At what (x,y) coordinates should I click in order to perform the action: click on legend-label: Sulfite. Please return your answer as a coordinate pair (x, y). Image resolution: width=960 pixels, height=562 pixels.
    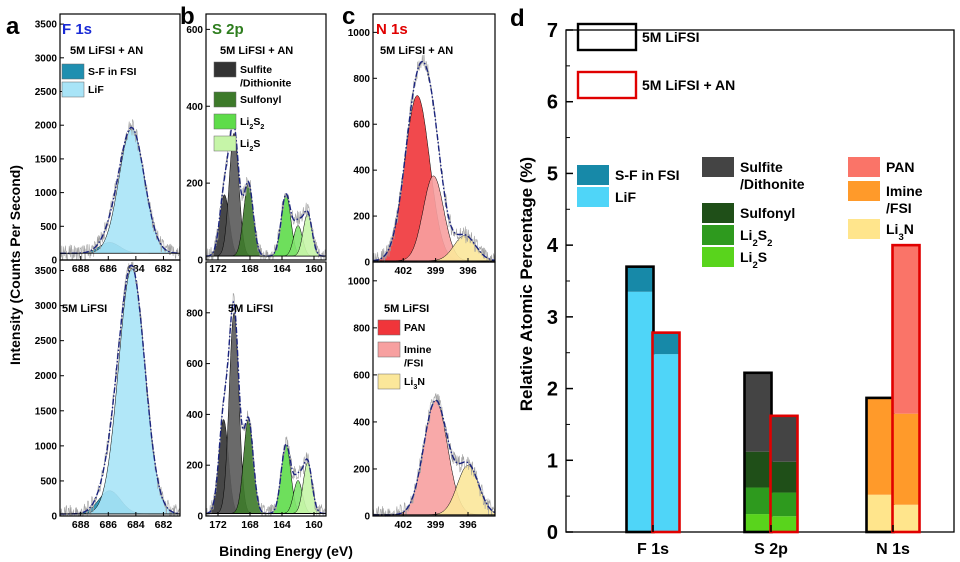
    Looking at the image, I should click on (256, 70).